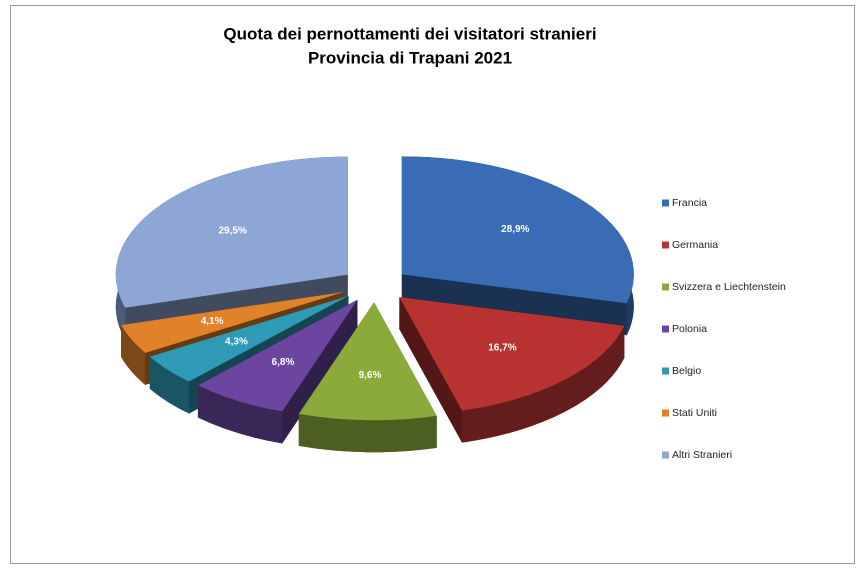 The height and width of the screenshot is (570, 864). What do you see at coordinates (502, 348) in the screenshot?
I see `data-label: 16,7%` at bounding box center [502, 348].